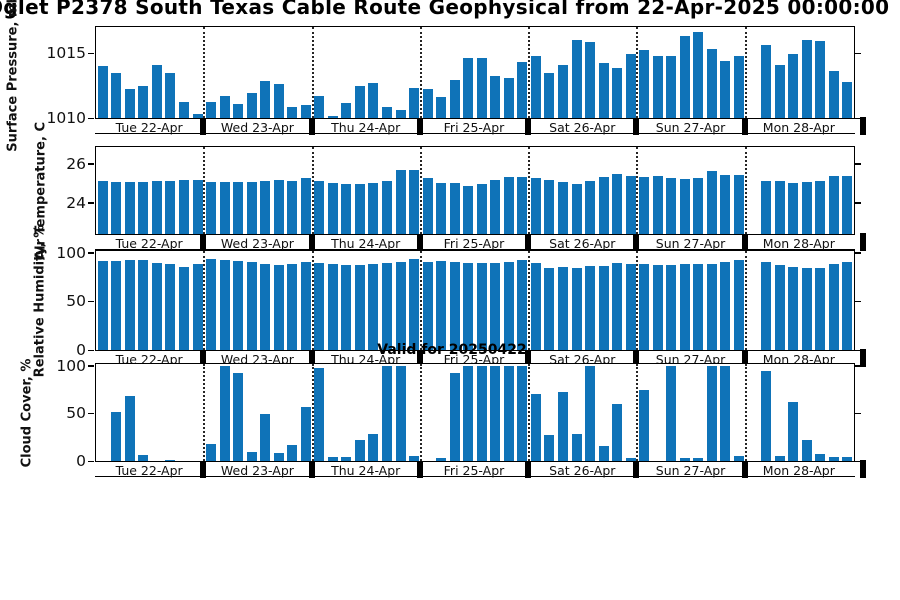  What do you see at coordinates (13, 76) in the screenshot?
I see `y-axis-label-surface-pressure: Surface Pressure, mb` at bounding box center [13, 76].